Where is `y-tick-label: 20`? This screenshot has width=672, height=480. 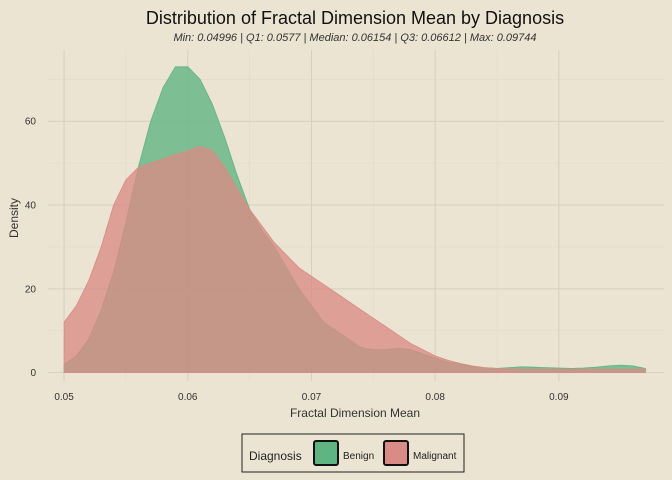
y-tick-label: 20 is located at coordinates (31, 289).